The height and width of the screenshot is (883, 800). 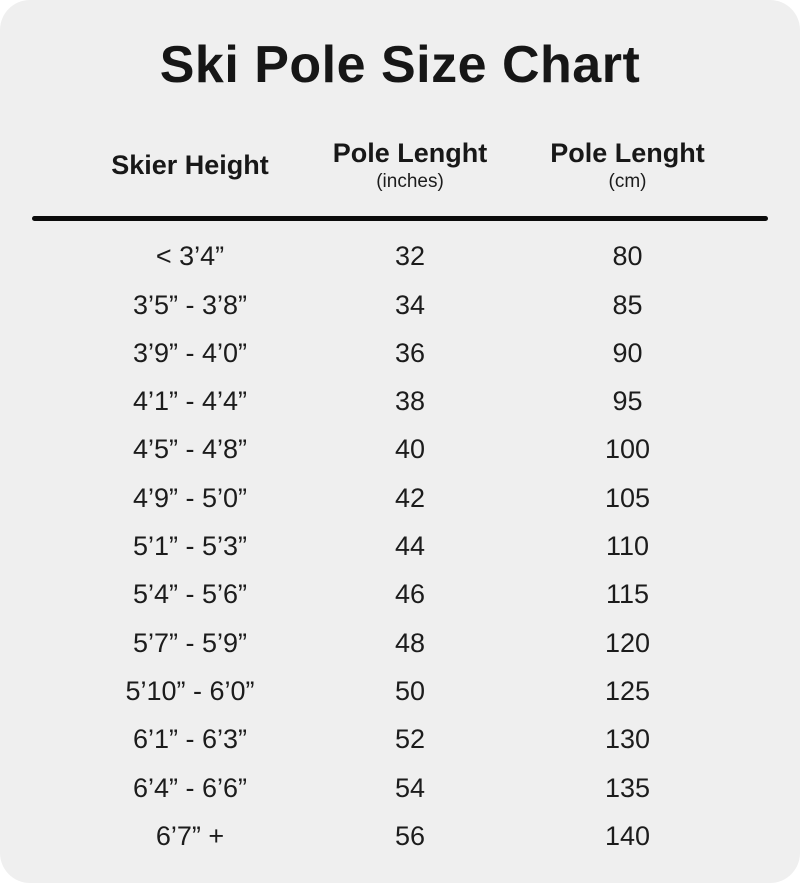 I want to click on header-cell-pole-length-cm: Pole Lenght (cm), so click(x=627, y=166).